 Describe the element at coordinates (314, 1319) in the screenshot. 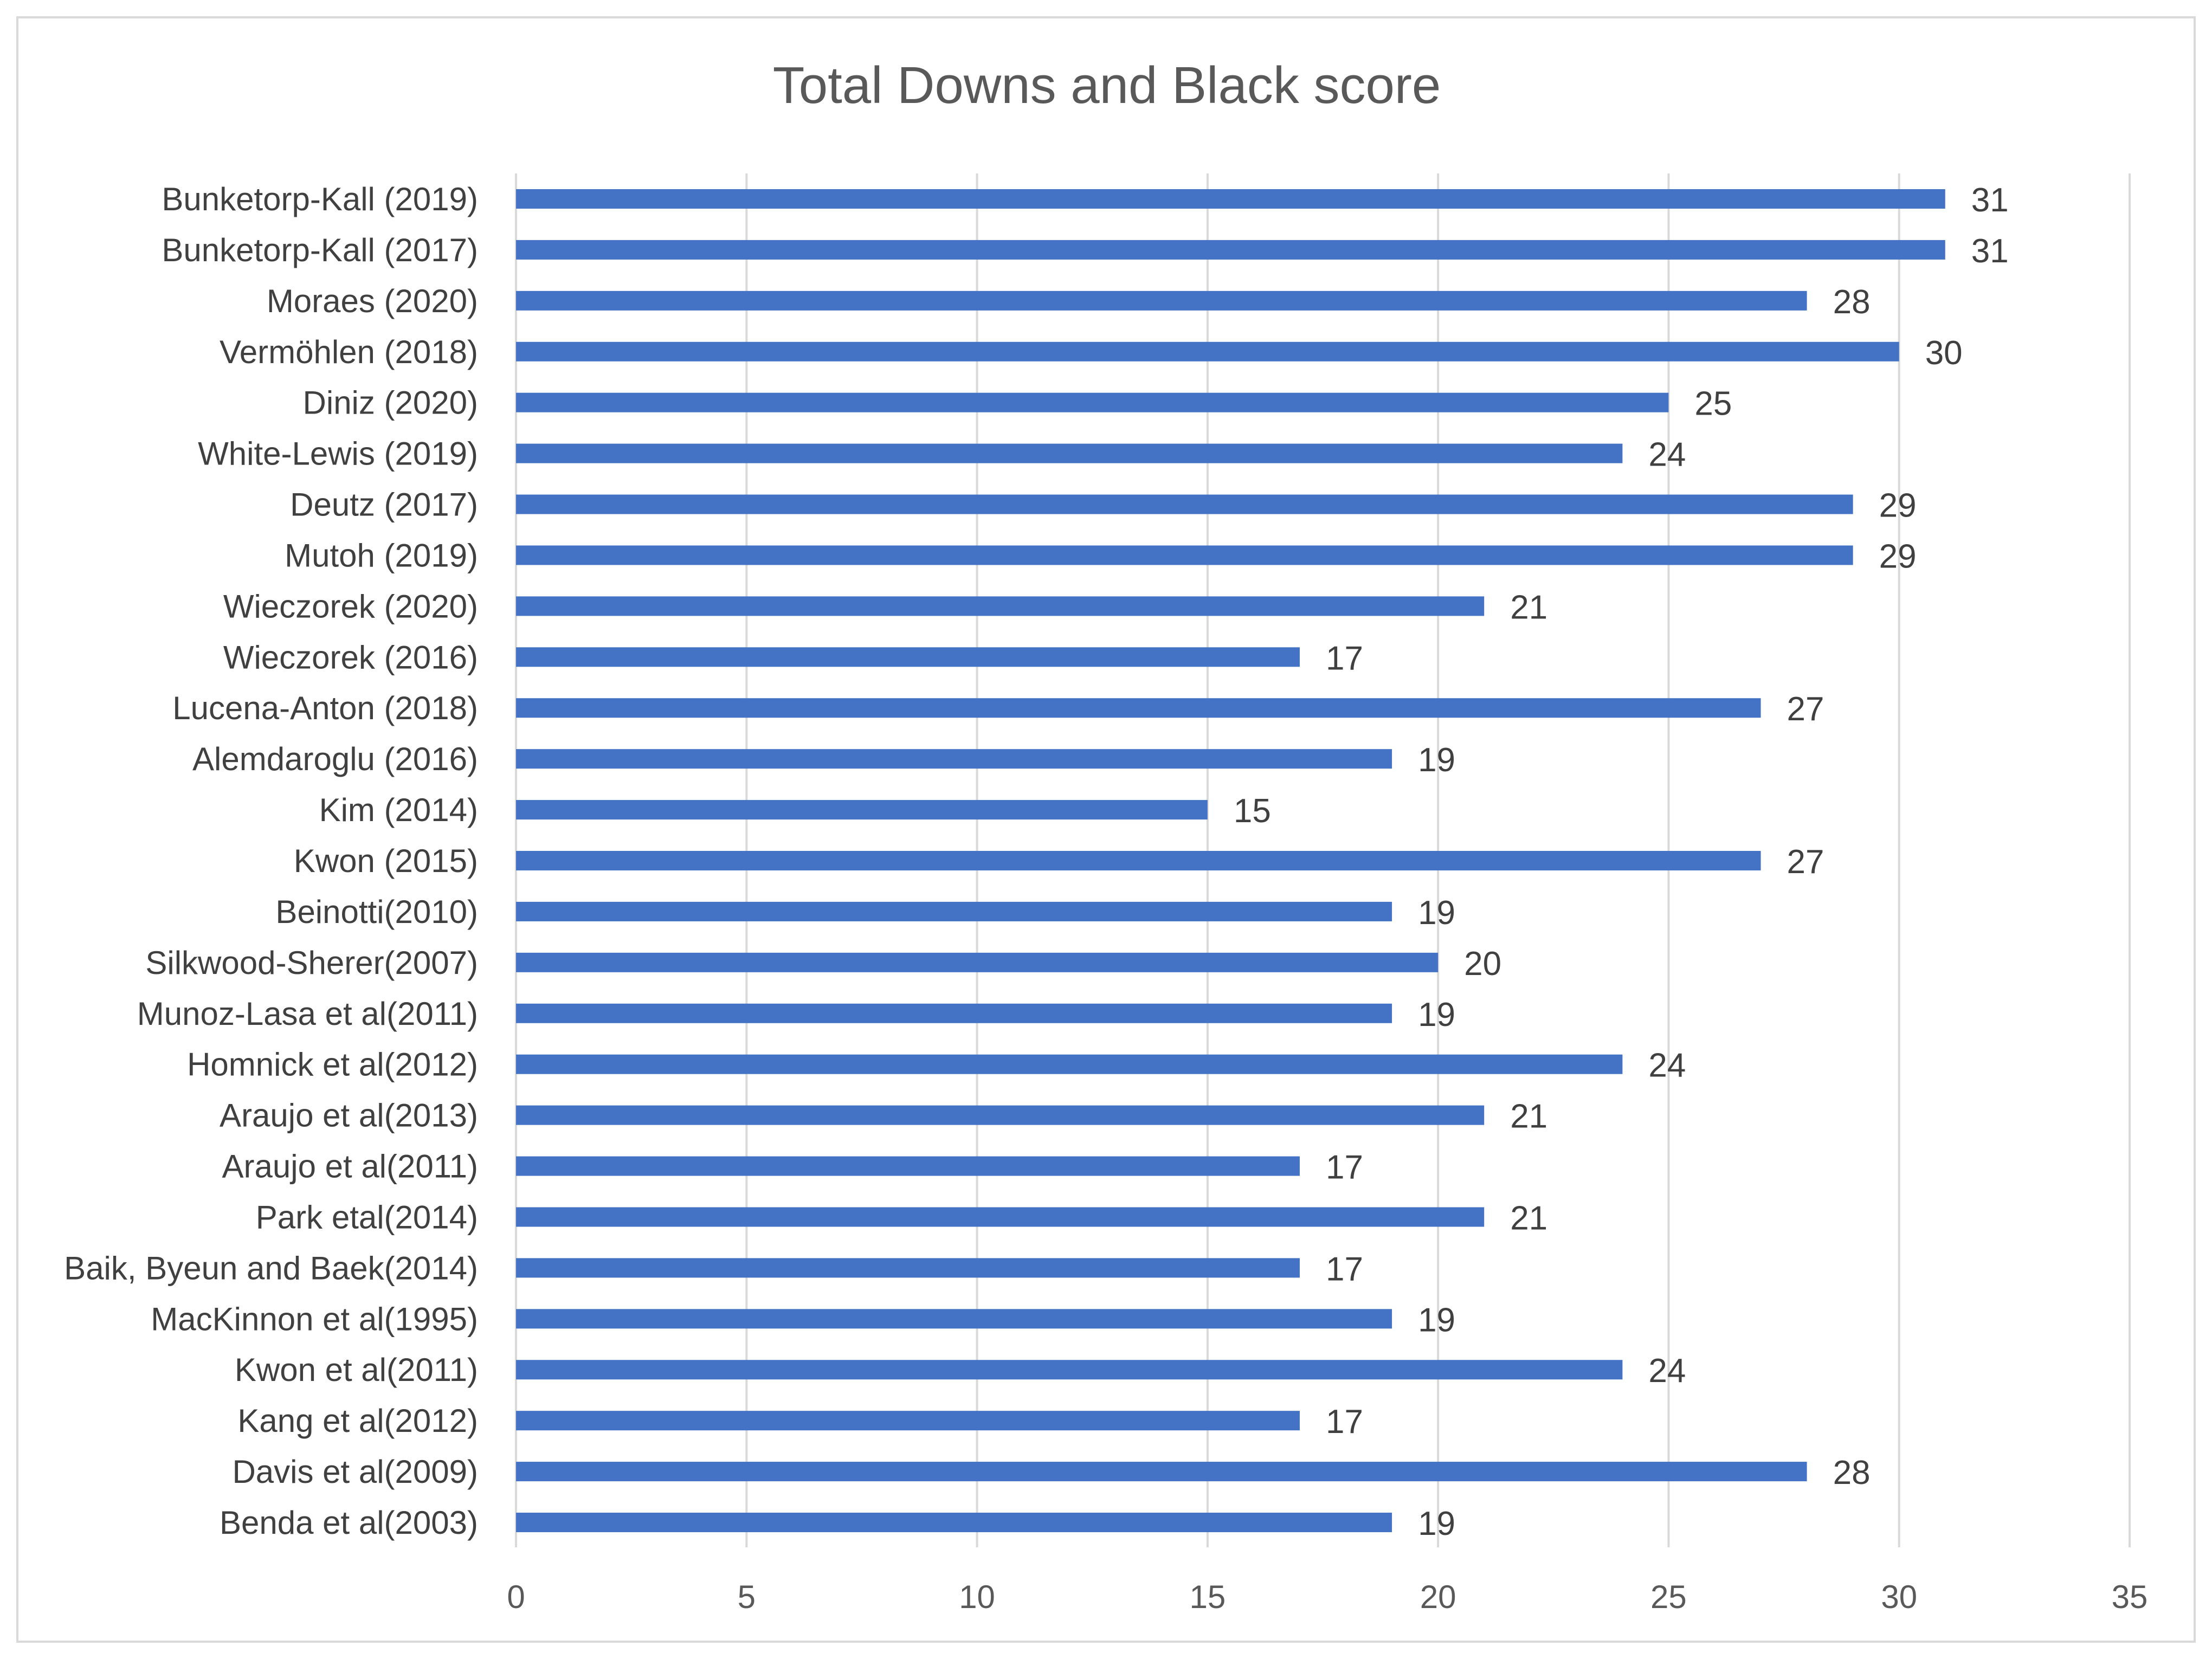

I see `category-label: MacKinnon et al(1995)` at that location.